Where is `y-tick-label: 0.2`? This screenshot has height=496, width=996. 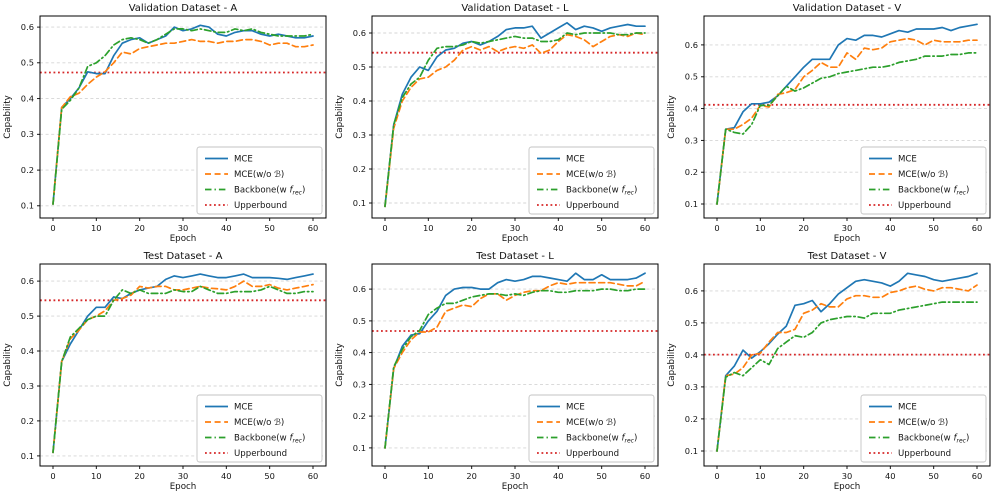
y-tick-label: 0.2 is located at coordinates (27, 170).